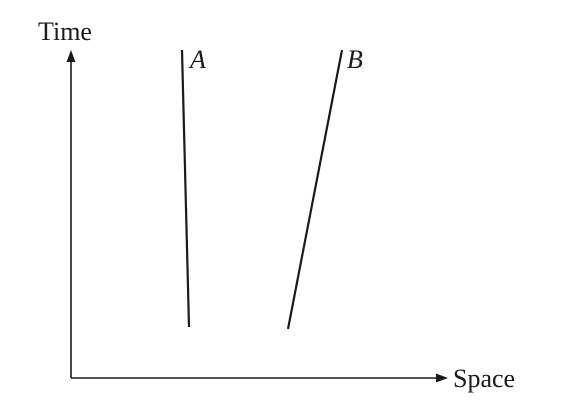 The width and height of the screenshot is (574, 407). What do you see at coordinates (71, 56) in the screenshot?
I see `time-axis-arrowhead` at bounding box center [71, 56].